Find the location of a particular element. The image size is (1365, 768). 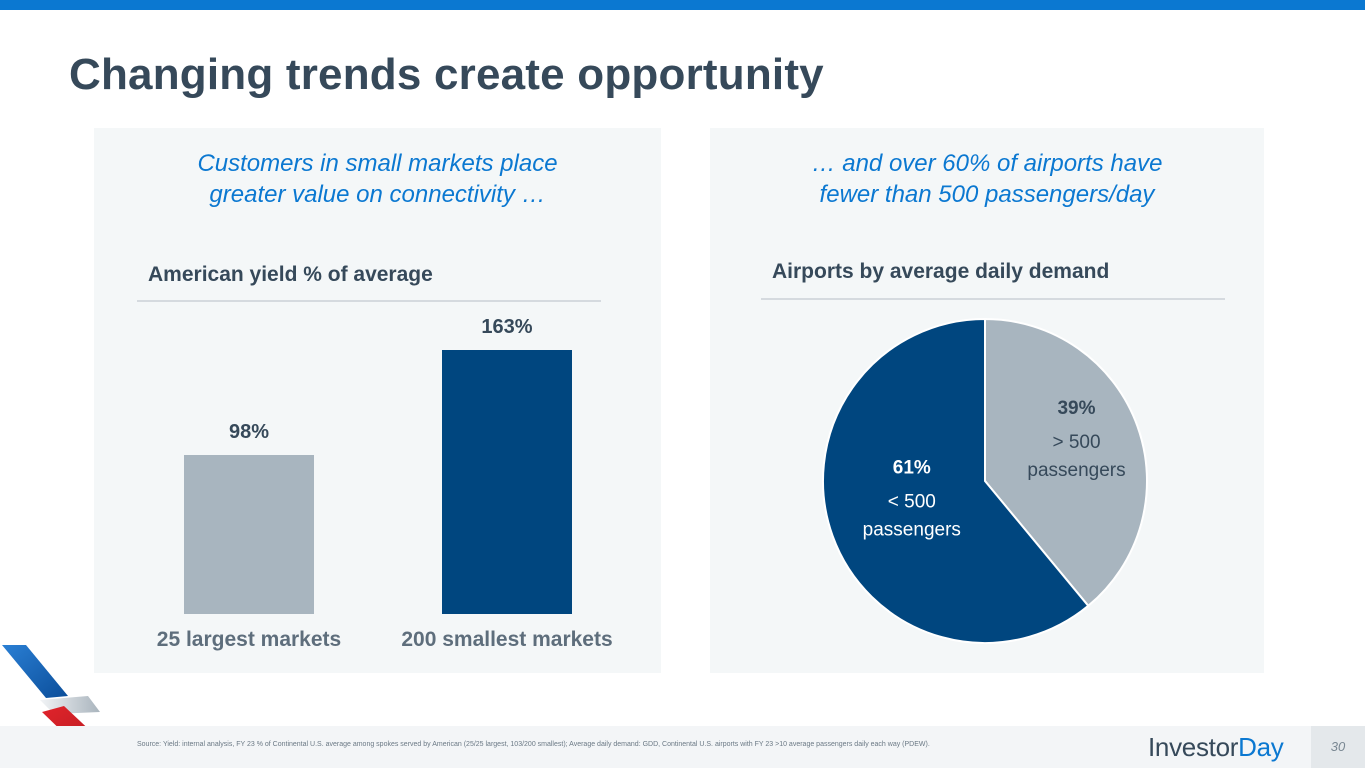

bar-category-200-smallest: 200 smallest markets is located at coordinates (507, 639).